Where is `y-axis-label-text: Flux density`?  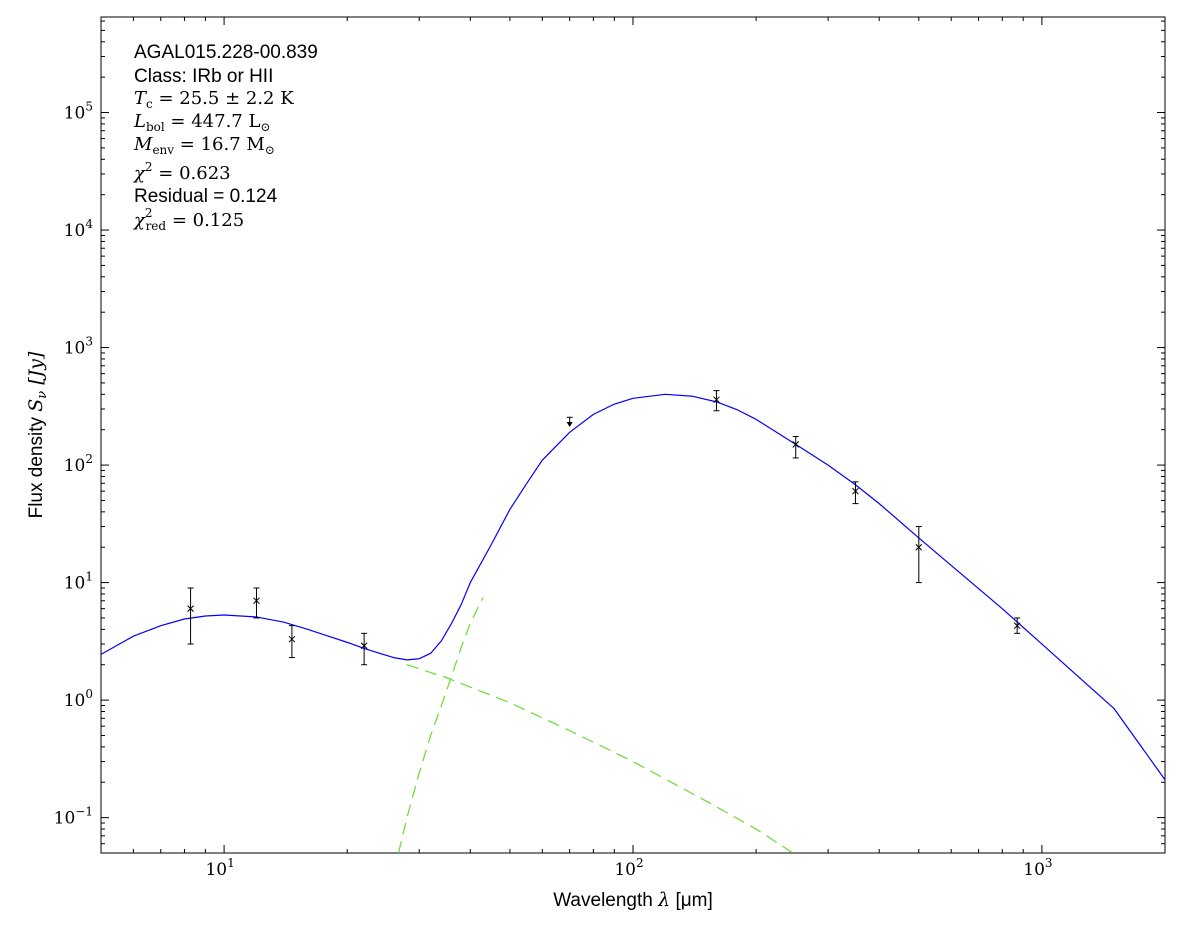 y-axis-label-text: Flux density is located at coordinates (36, 465).